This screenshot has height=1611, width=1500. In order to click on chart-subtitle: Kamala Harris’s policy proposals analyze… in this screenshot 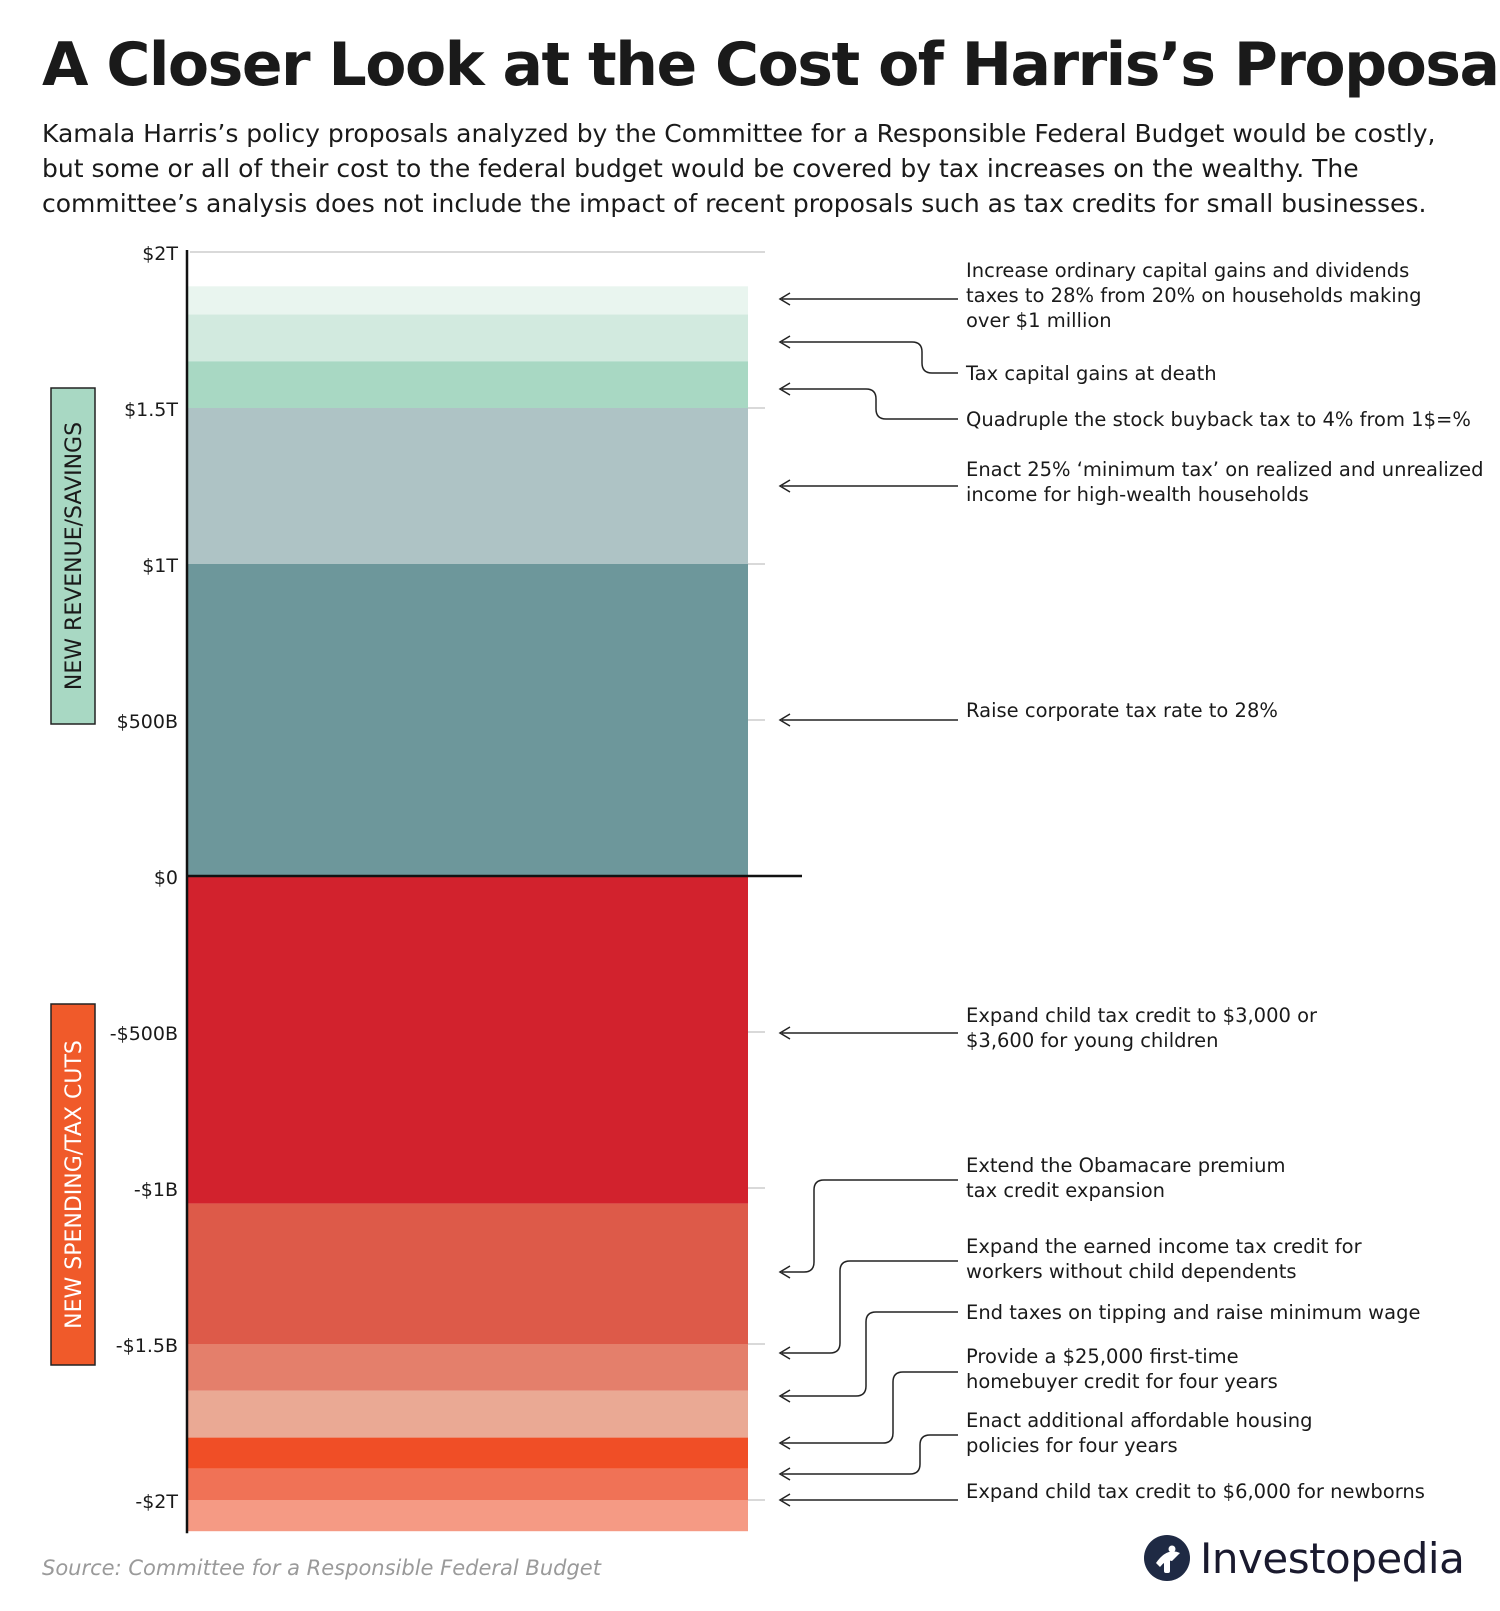, I will do `click(739, 168)`.